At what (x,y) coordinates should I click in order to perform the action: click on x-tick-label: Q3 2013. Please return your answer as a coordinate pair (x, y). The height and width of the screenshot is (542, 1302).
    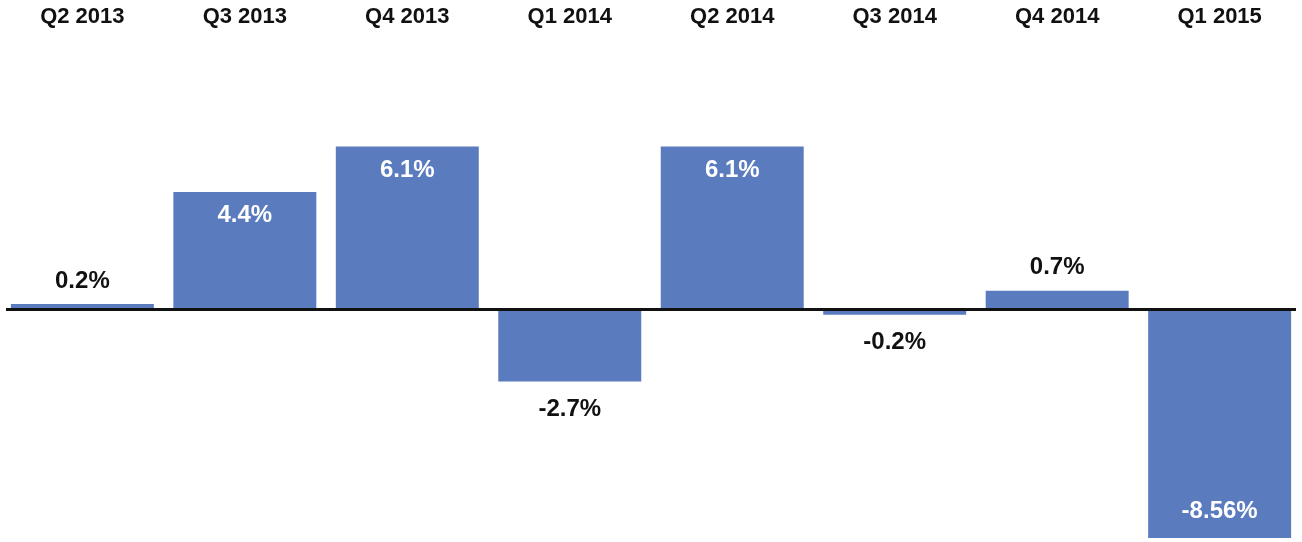
    Looking at the image, I should click on (245, 15).